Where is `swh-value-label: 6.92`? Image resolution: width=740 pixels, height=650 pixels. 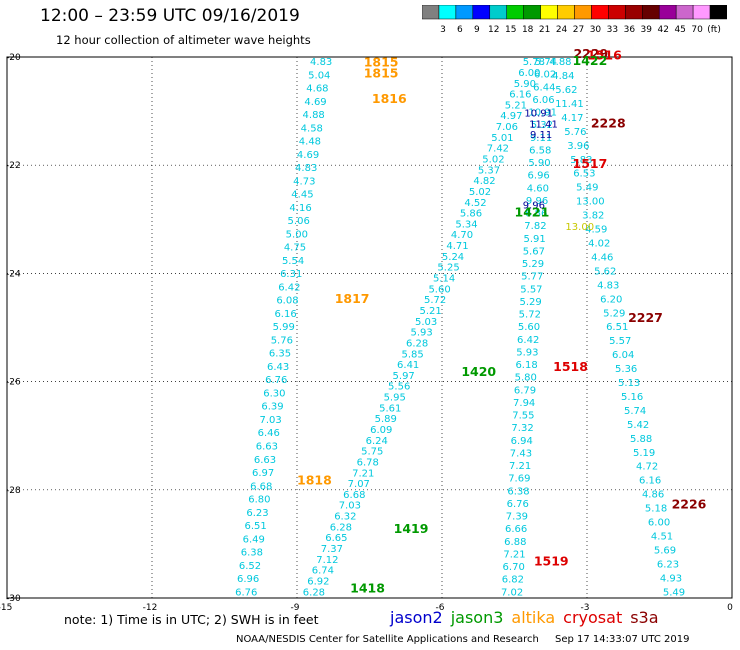 swh-value-label: 6.92 is located at coordinates (318, 581).